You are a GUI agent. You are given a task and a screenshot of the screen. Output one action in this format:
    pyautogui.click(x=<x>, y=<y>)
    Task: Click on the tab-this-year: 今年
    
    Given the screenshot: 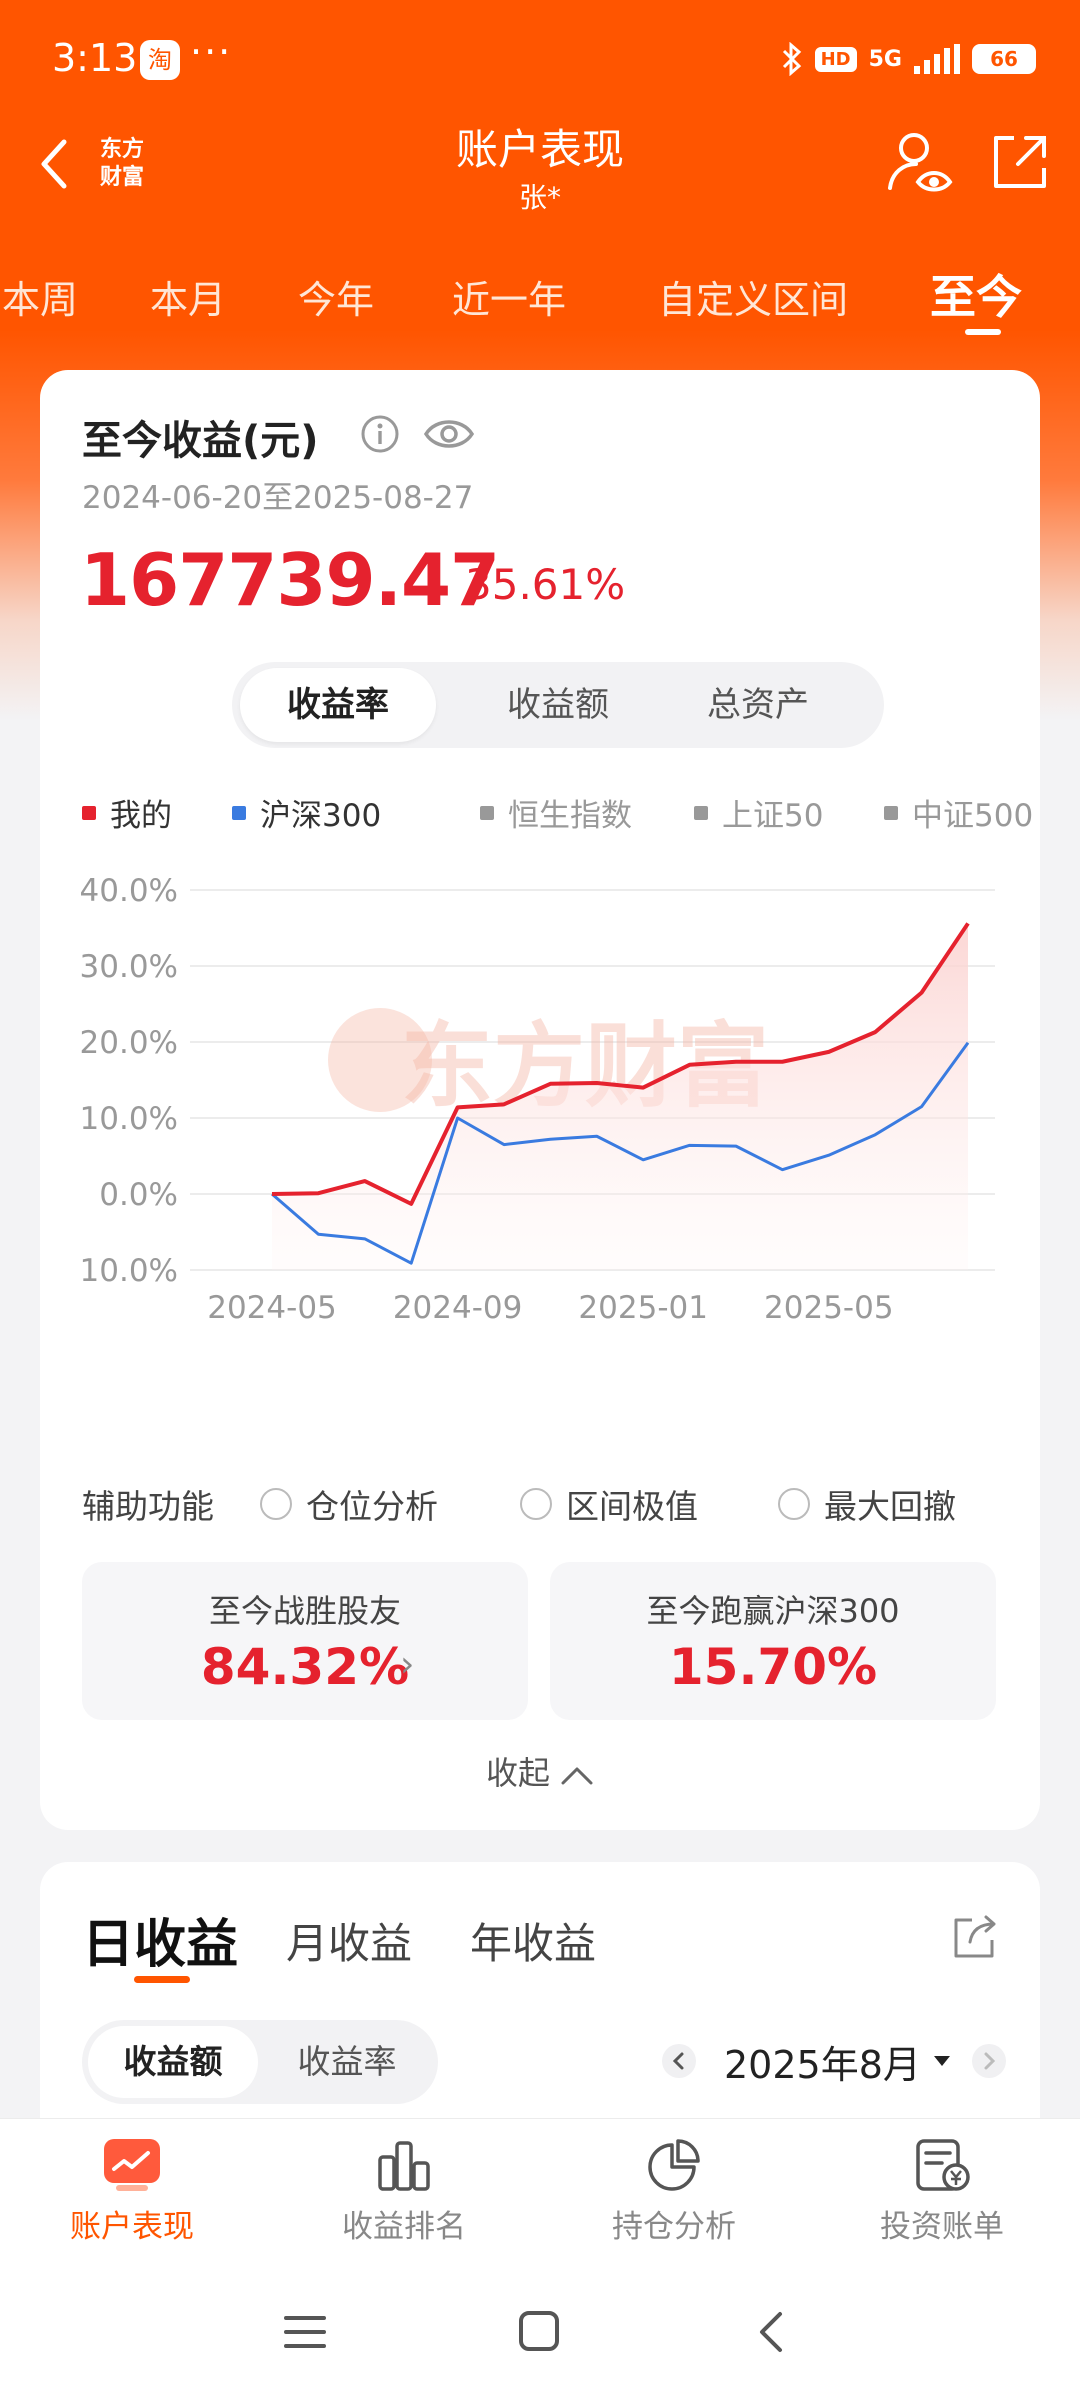 What is the action you would take?
    pyautogui.click(x=336, y=300)
    